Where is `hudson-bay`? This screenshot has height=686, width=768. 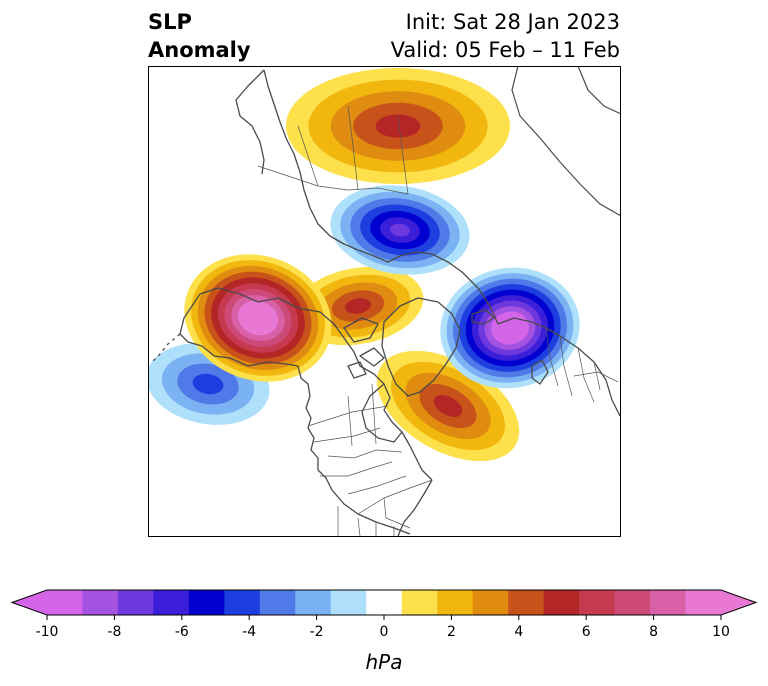 hudson-bay is located at coordinates (382, 413).